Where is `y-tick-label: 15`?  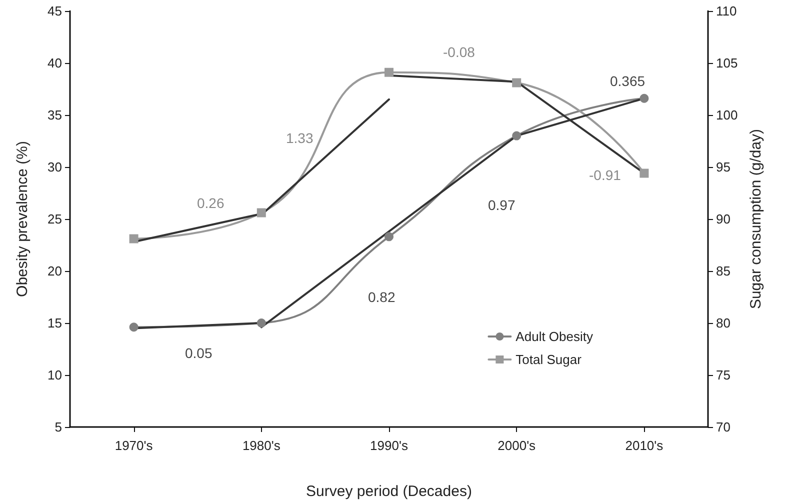 y-tick-label: 15 is located at coordinates (55, 323).